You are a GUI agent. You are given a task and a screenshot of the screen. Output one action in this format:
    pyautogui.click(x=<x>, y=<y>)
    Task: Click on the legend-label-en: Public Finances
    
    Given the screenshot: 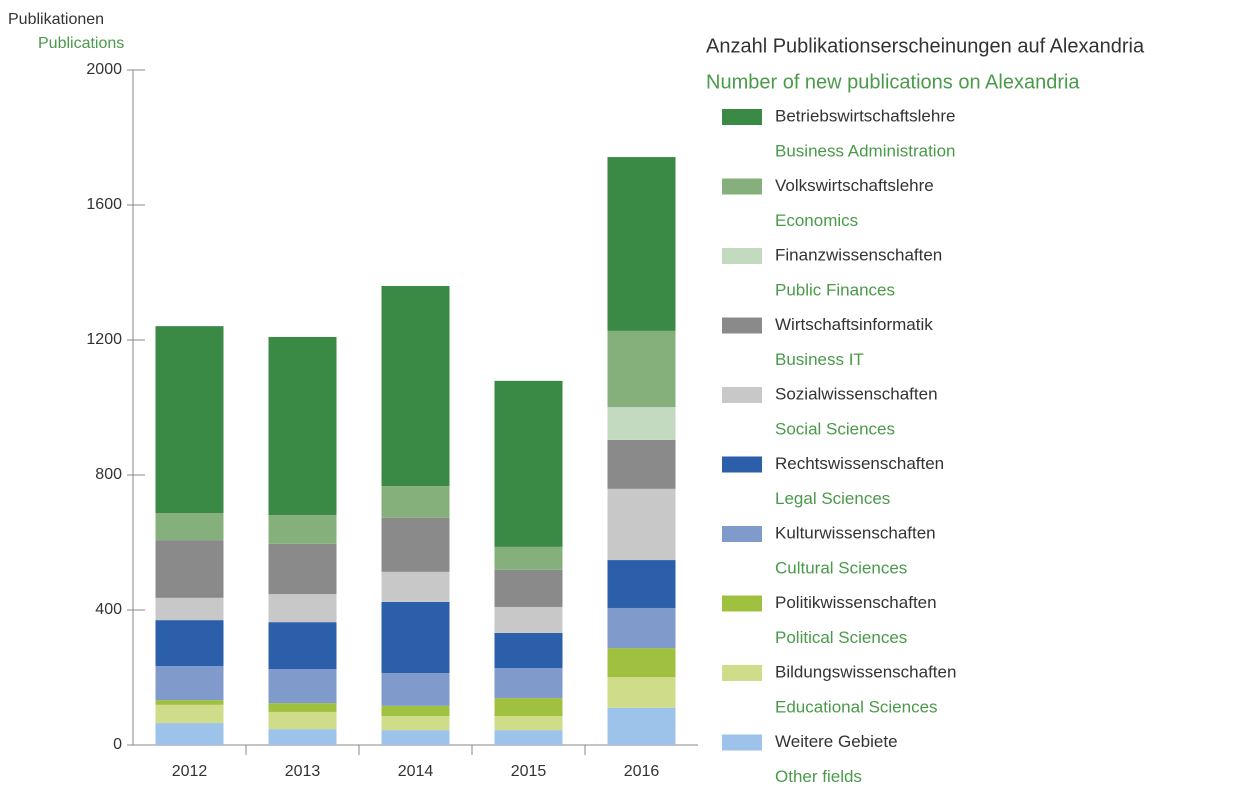 What is the action you would take?
    pyautogui.click(x=835, y=289)
    